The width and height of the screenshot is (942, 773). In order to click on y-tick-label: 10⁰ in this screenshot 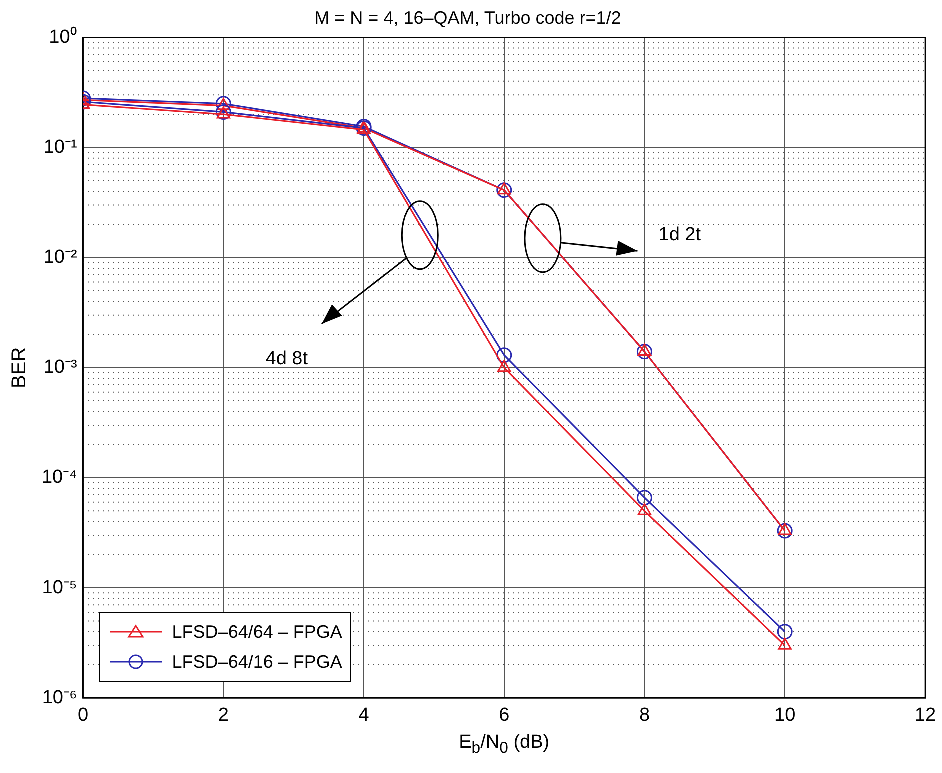, I will do `click(63, 37)`.